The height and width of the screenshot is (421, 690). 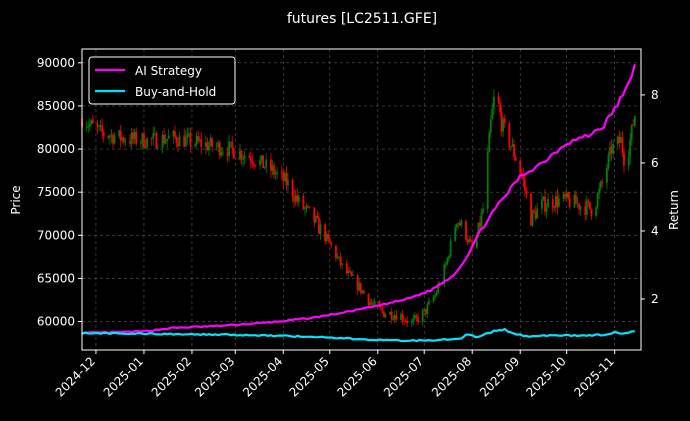 What do you see at coordinates (655, 299) in the screenshot?
I see `y2-tick-label: 2` at bounding box center [655, 299].